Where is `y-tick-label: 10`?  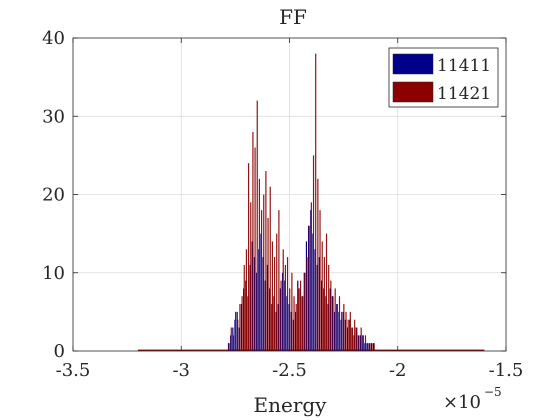 y-tick-label: 10 is located at coordinates (53, 273).